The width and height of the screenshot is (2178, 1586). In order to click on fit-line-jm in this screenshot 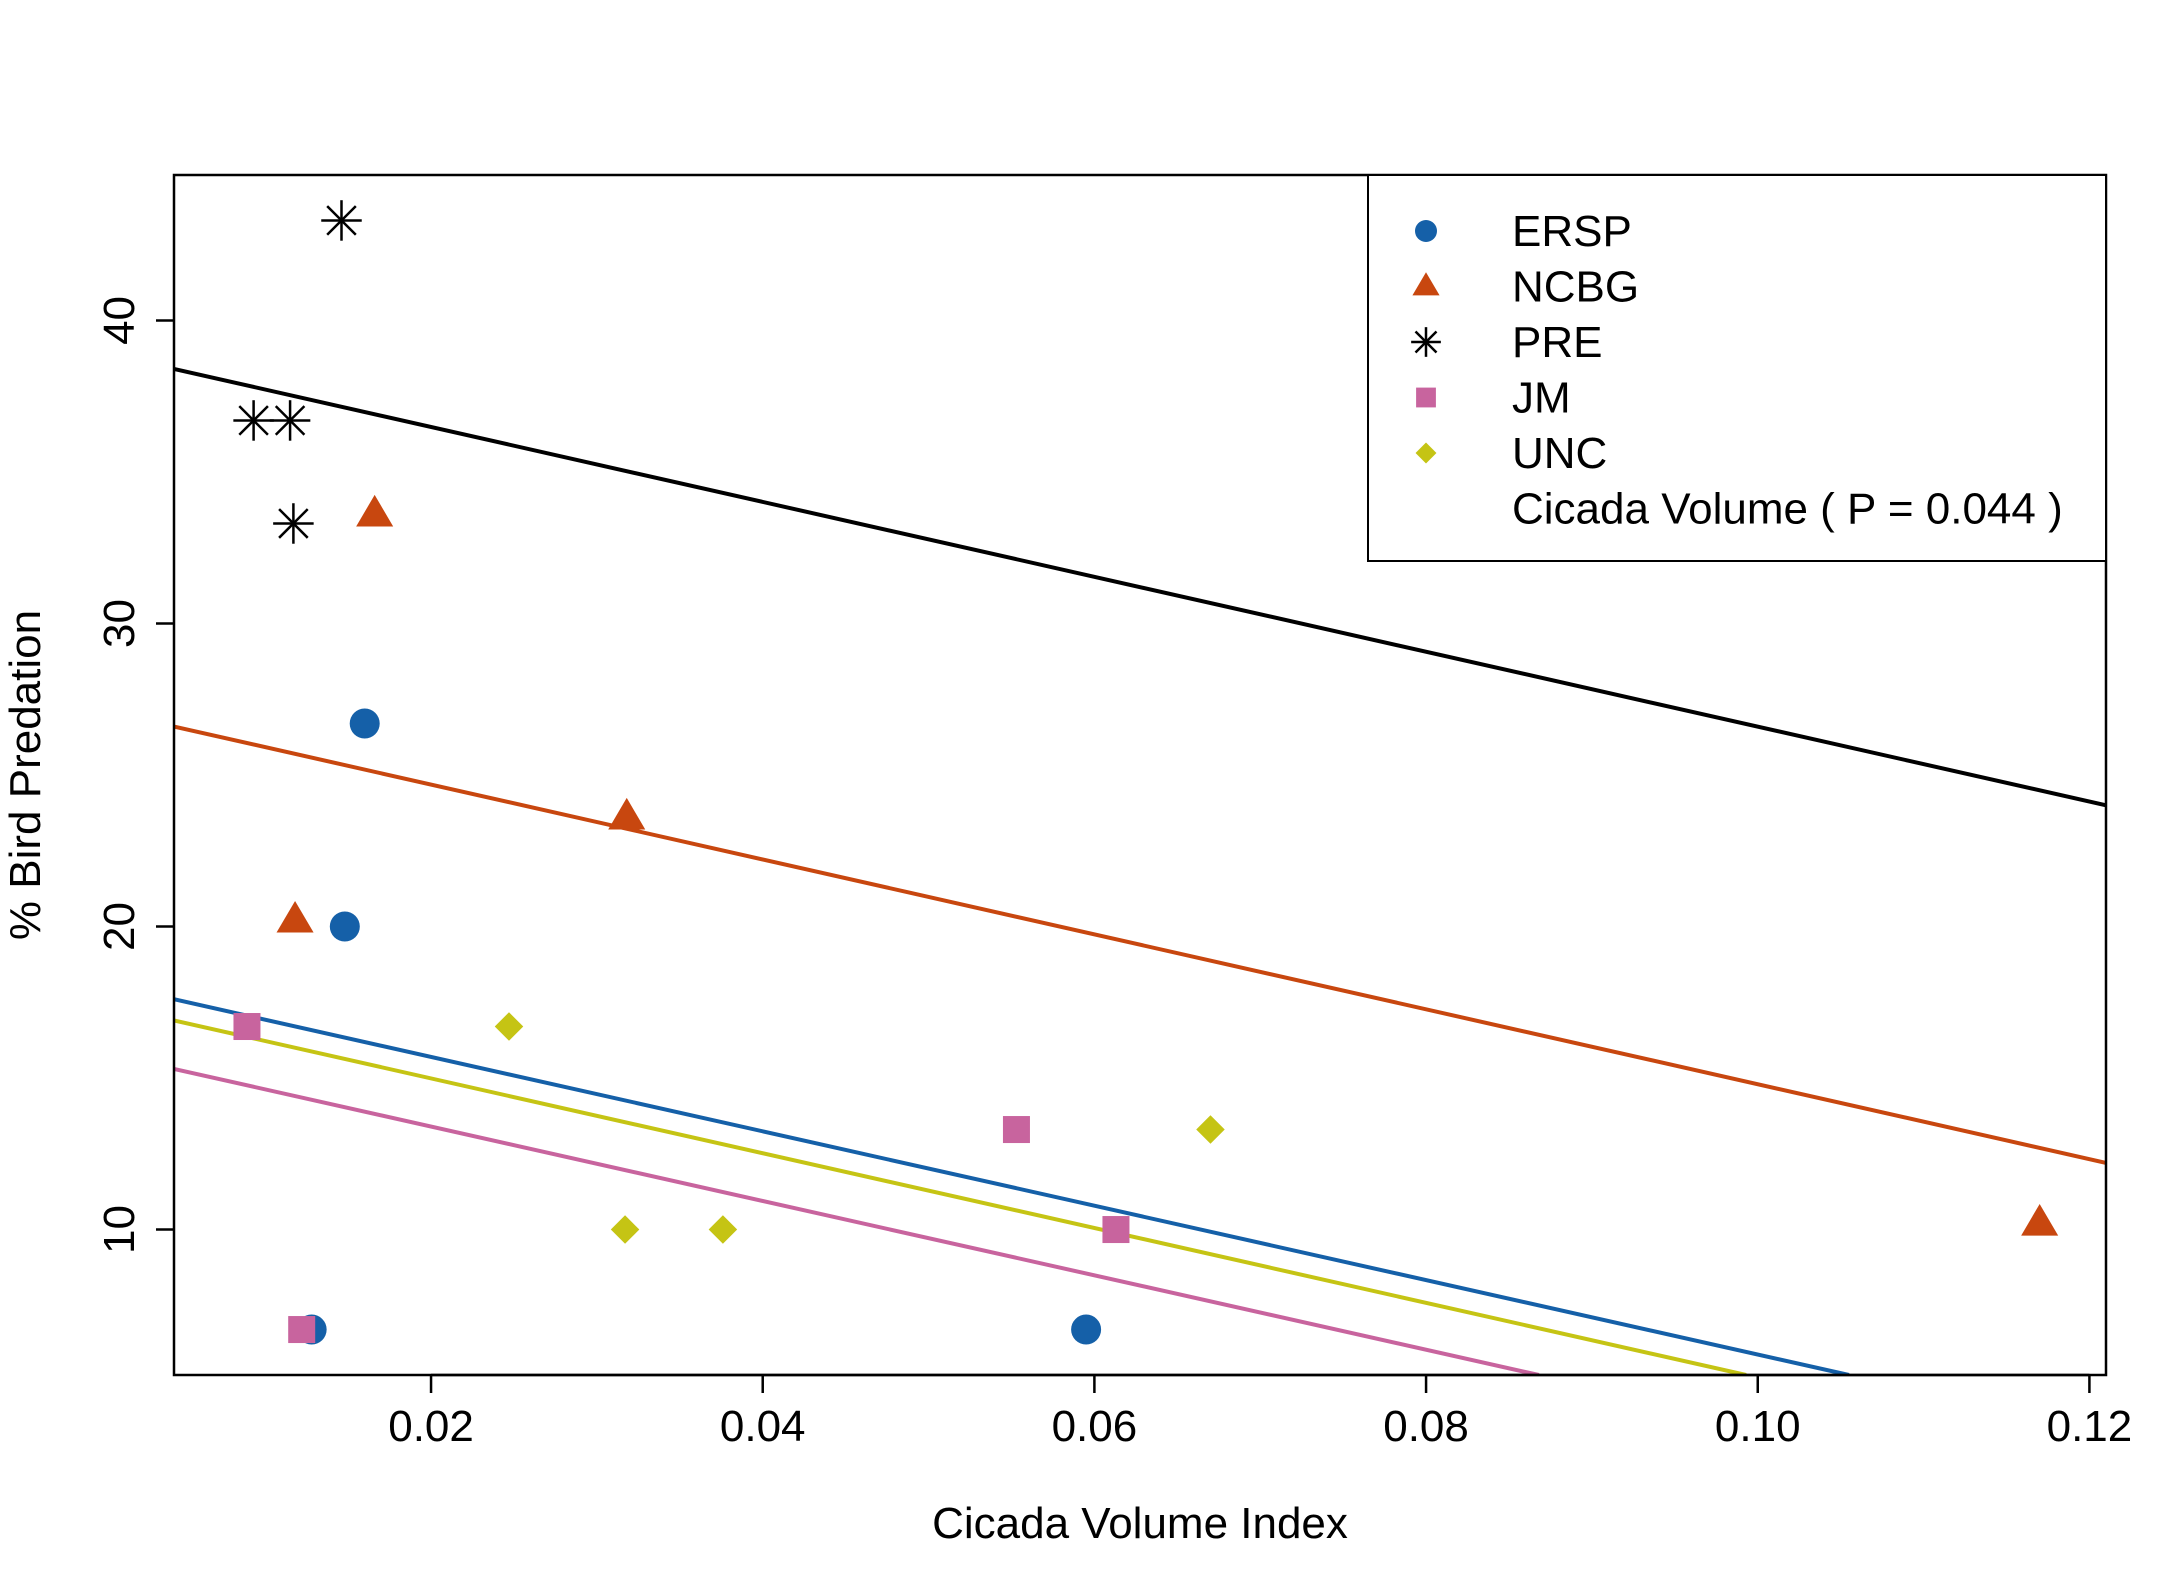, I will do `click(857, 1220)`.